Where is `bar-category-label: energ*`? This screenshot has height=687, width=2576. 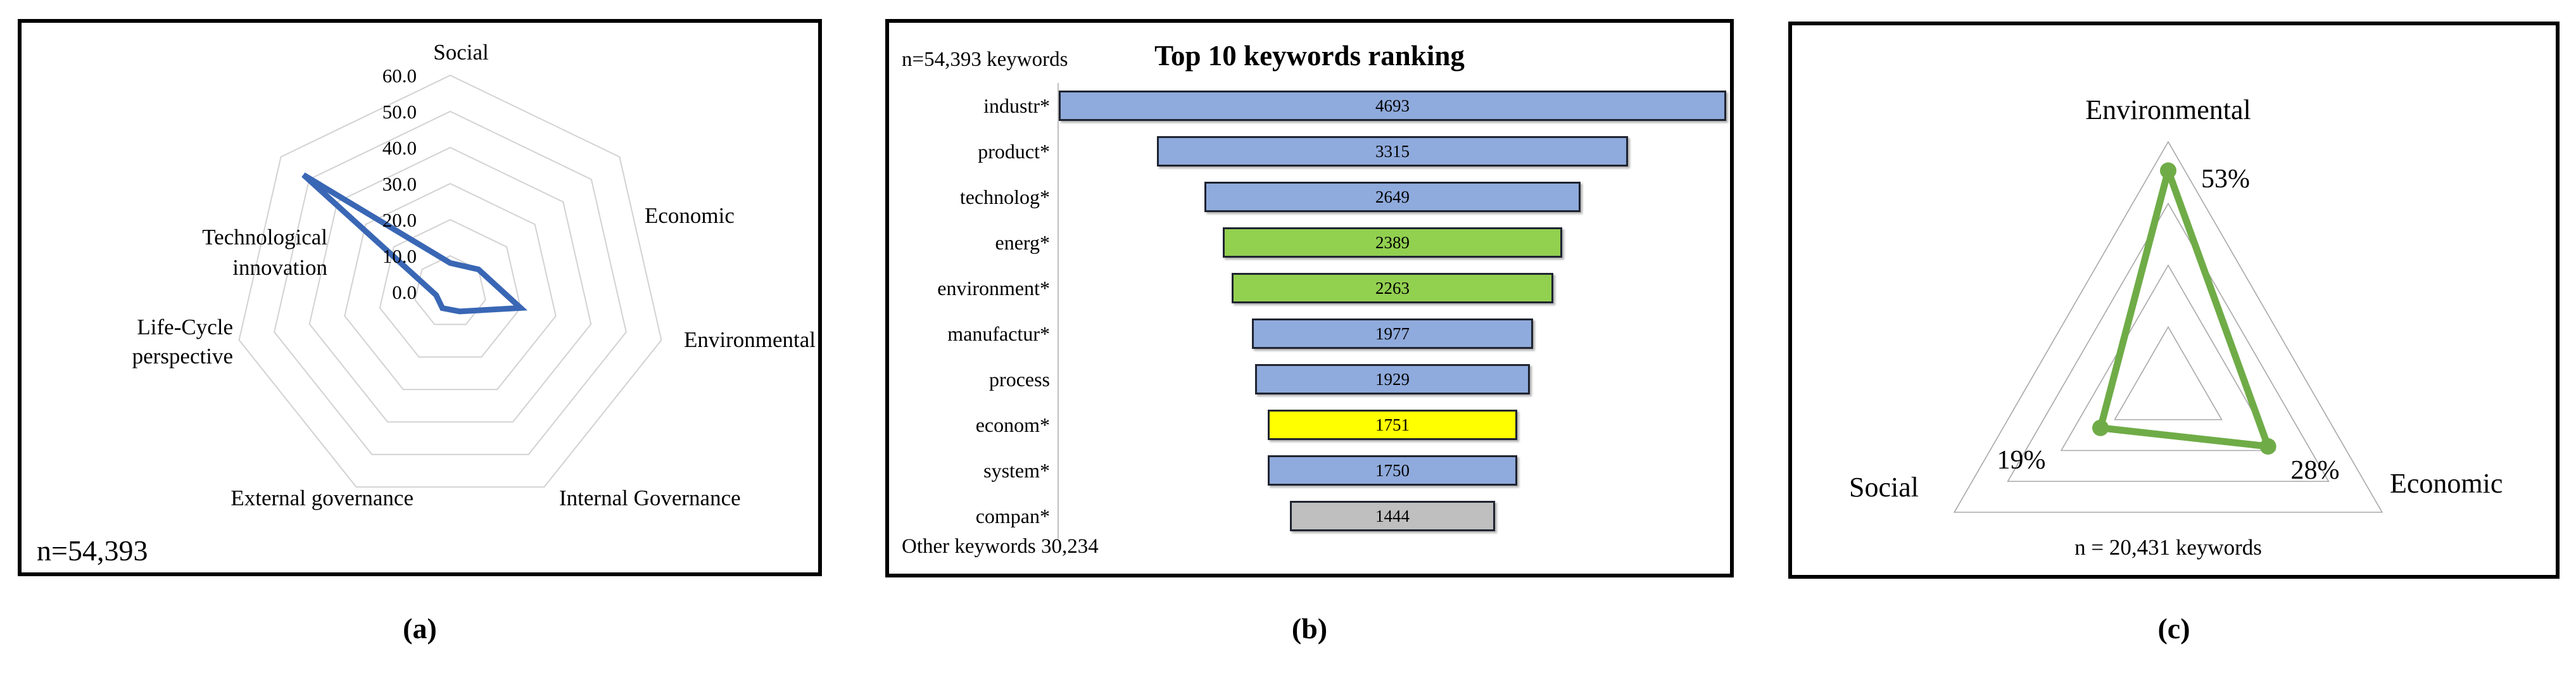 bar-category-label: energ* is located at coordinates (1022, 242).